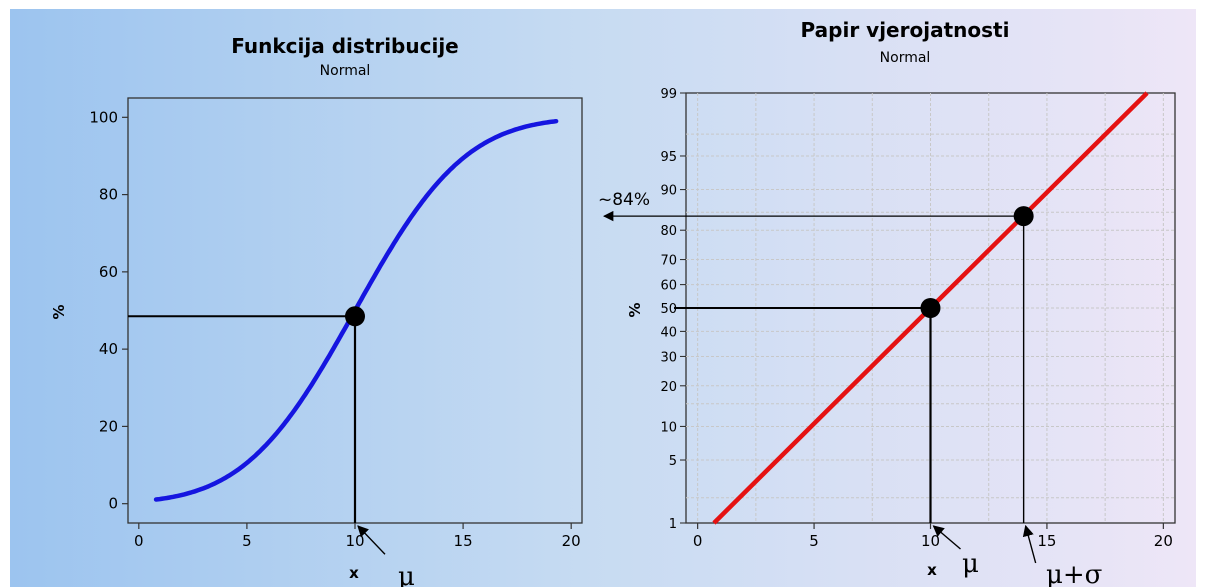 This screenshot has height=587, width=1207. I want to click on left-x-tick-label: 10, so click(354, 541).